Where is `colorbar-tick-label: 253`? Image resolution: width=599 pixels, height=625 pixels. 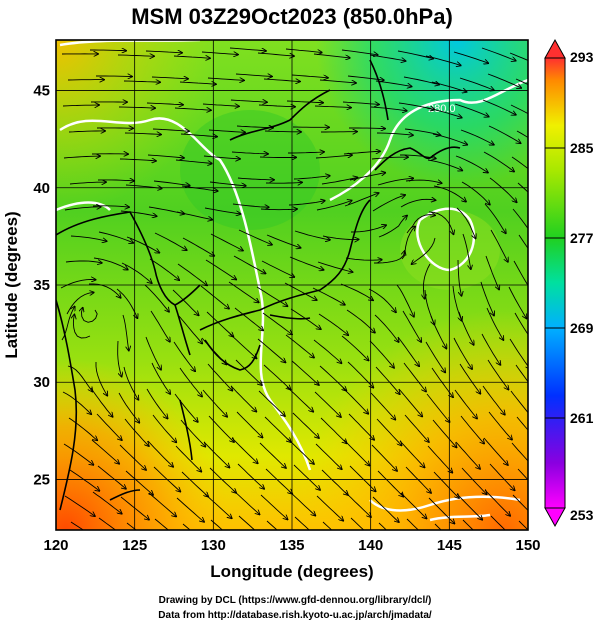
colorbar-tick-label: 253 is located at coordinates (582, 515).